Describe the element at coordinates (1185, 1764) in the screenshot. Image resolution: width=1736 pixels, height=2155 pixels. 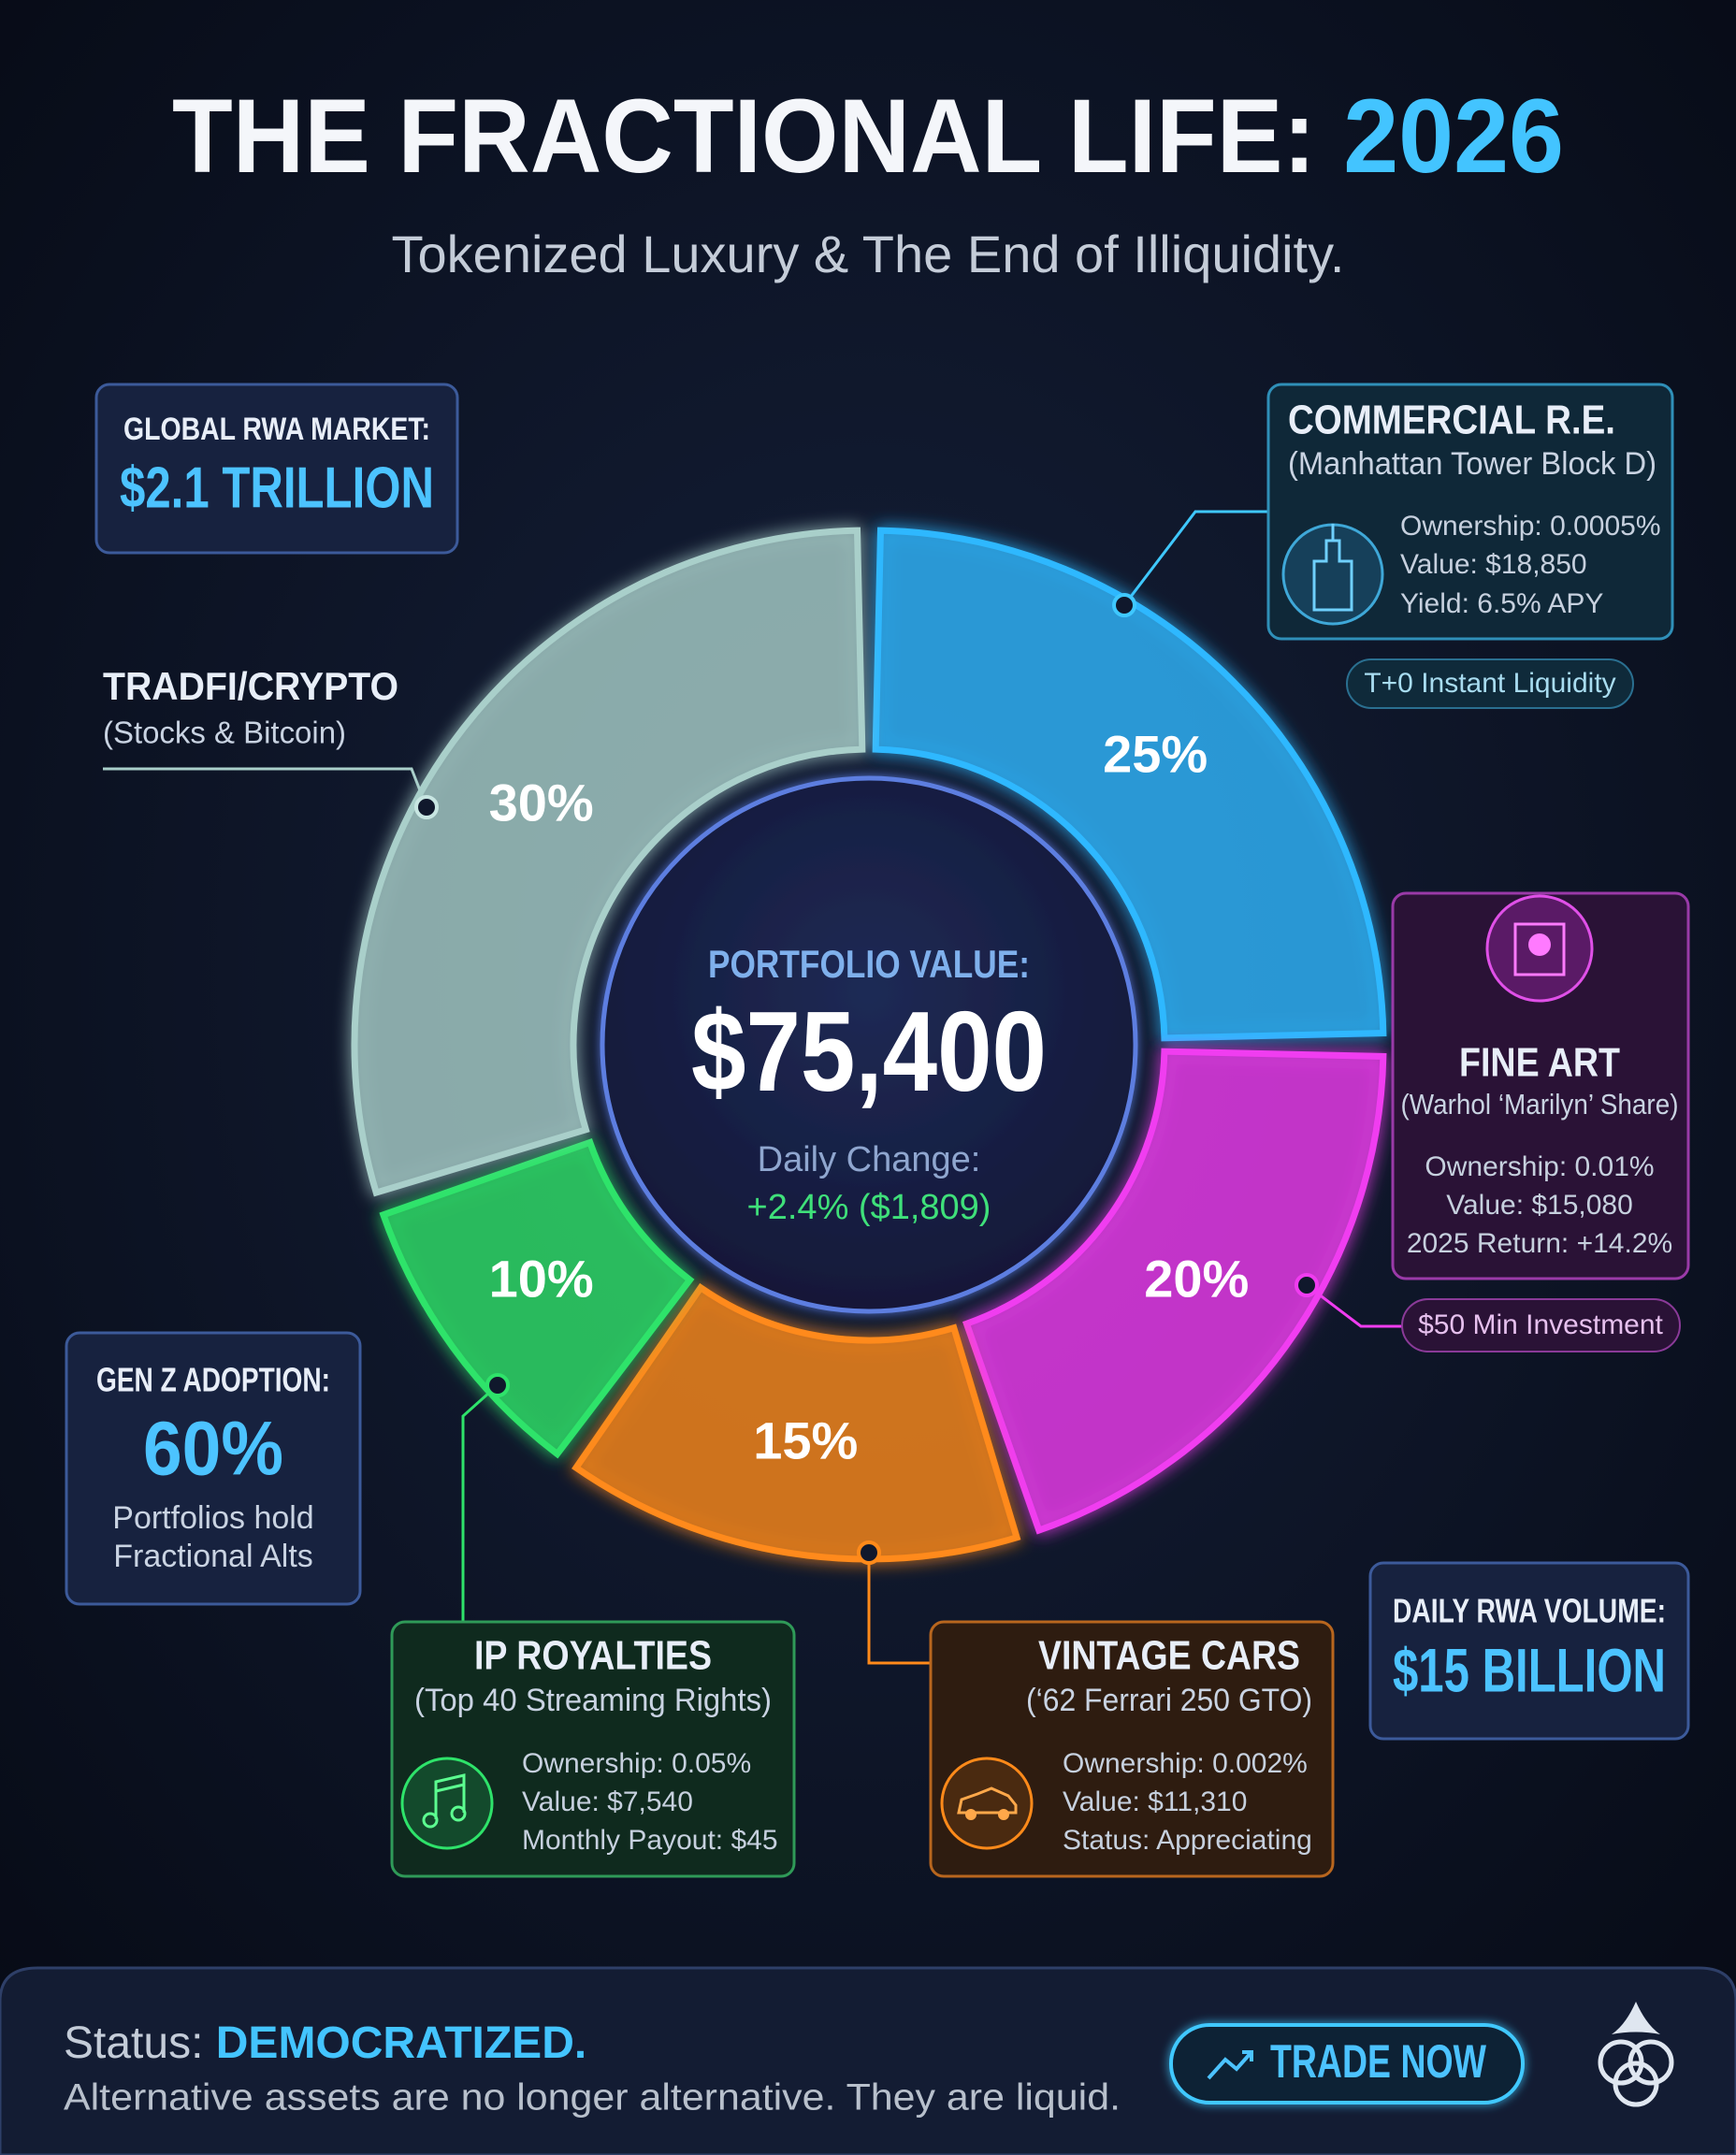
I see `callout-detail: Ownership: 0.002%` at that location.